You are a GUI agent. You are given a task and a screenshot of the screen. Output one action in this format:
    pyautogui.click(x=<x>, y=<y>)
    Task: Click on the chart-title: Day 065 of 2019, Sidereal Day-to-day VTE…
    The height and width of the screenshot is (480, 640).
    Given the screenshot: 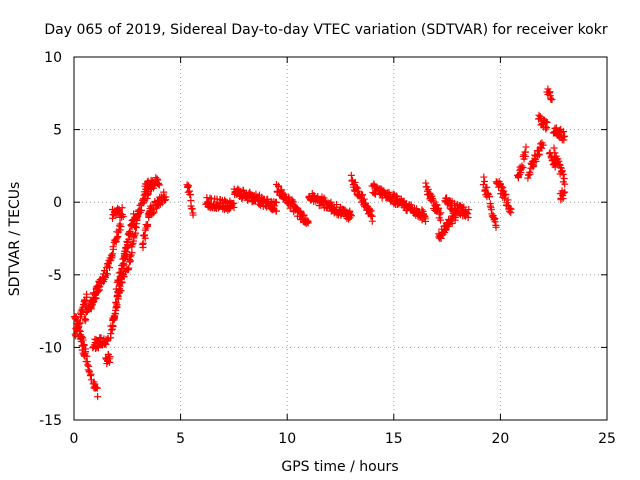 What is the action you would take?
    pyautogui.click(x=325, y=30)
    